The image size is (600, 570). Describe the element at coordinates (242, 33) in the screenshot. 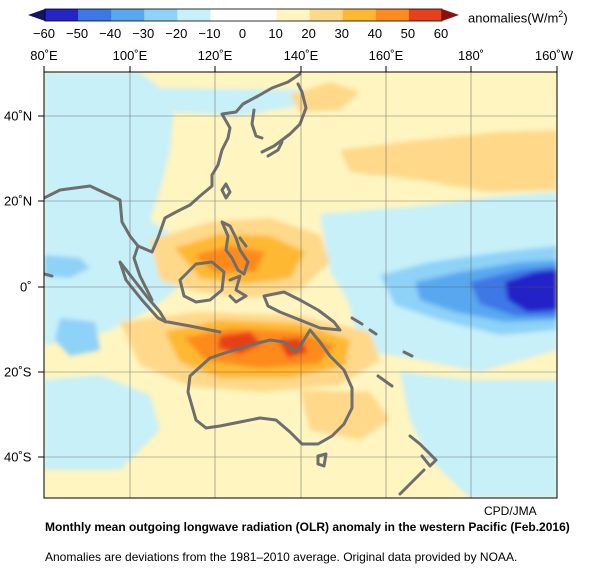

I see `legend-tick-label: 0` at that location.